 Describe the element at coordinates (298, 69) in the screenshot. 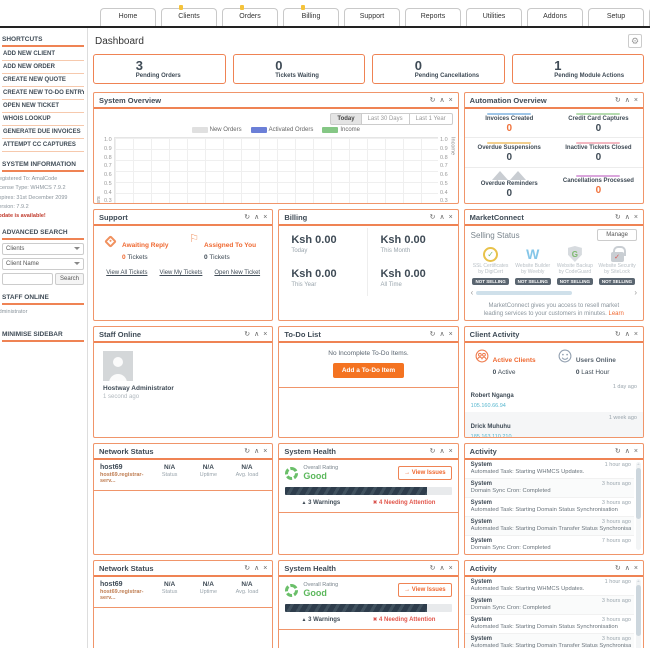

I see `stat-tickets-waiting: 0 Tickets Waiting` at that location.